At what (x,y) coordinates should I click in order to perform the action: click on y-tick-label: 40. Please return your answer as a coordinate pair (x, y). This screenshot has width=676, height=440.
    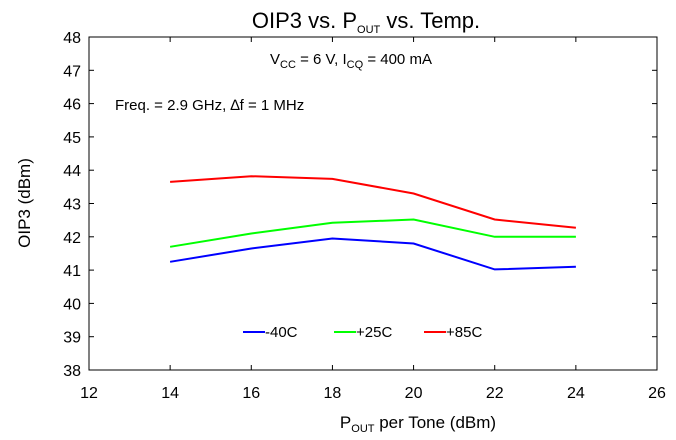
    Looking at the image, I should click on (72, 304).